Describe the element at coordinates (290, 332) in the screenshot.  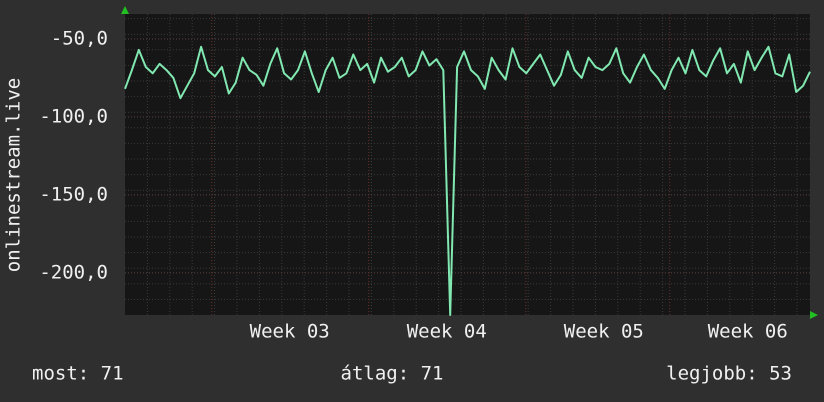
I see `x-tick-label: Week 03` at that location.